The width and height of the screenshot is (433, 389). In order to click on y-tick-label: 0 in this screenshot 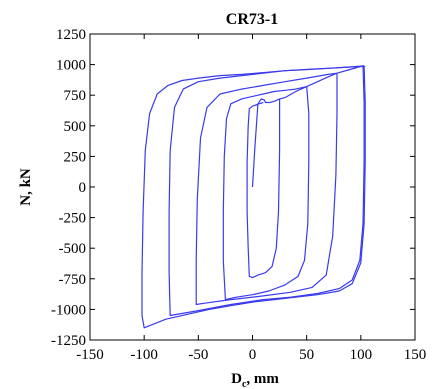, I will do `click(83, 188)`.